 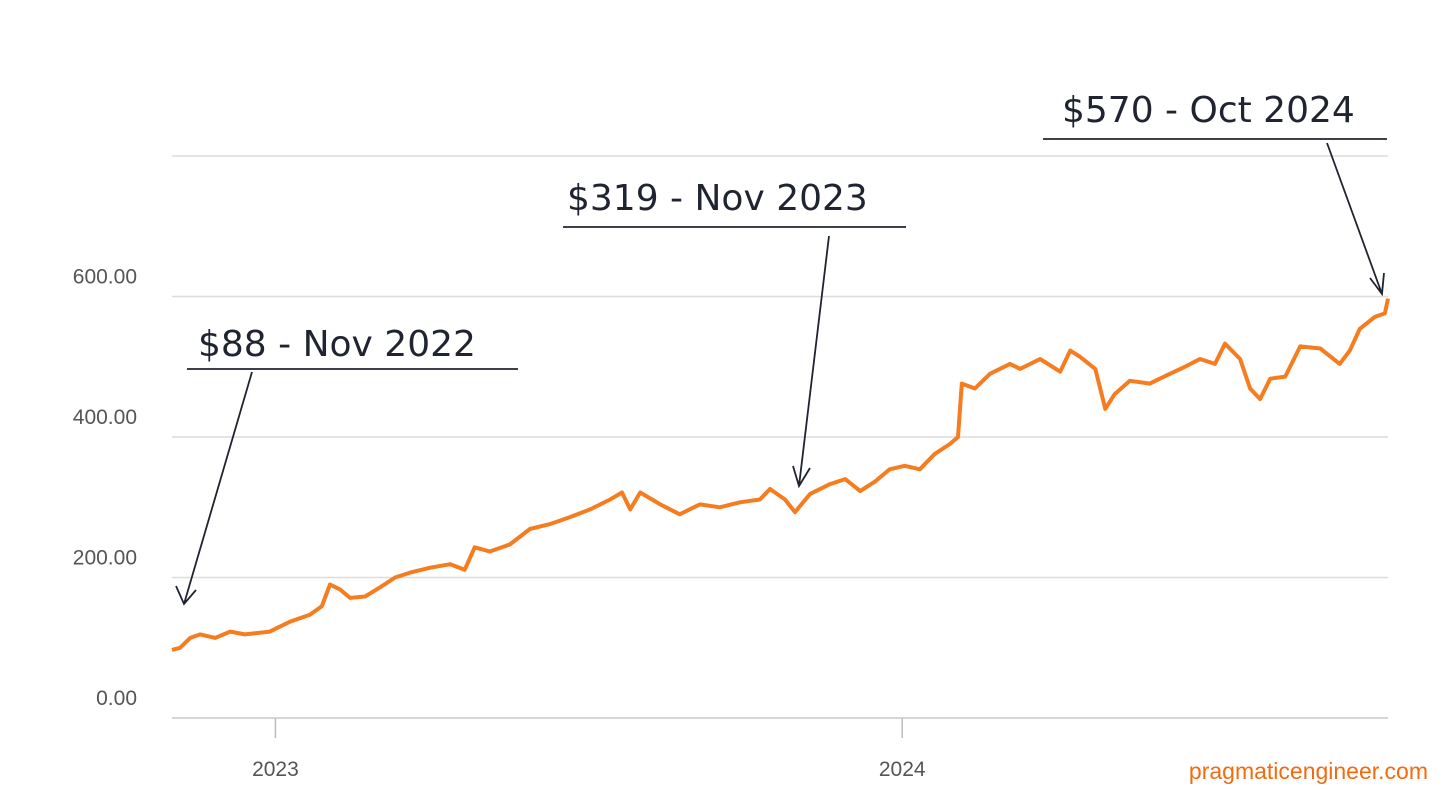 I want to click on annotation: $88 - Nov 2022, so click(x=337, y=344).